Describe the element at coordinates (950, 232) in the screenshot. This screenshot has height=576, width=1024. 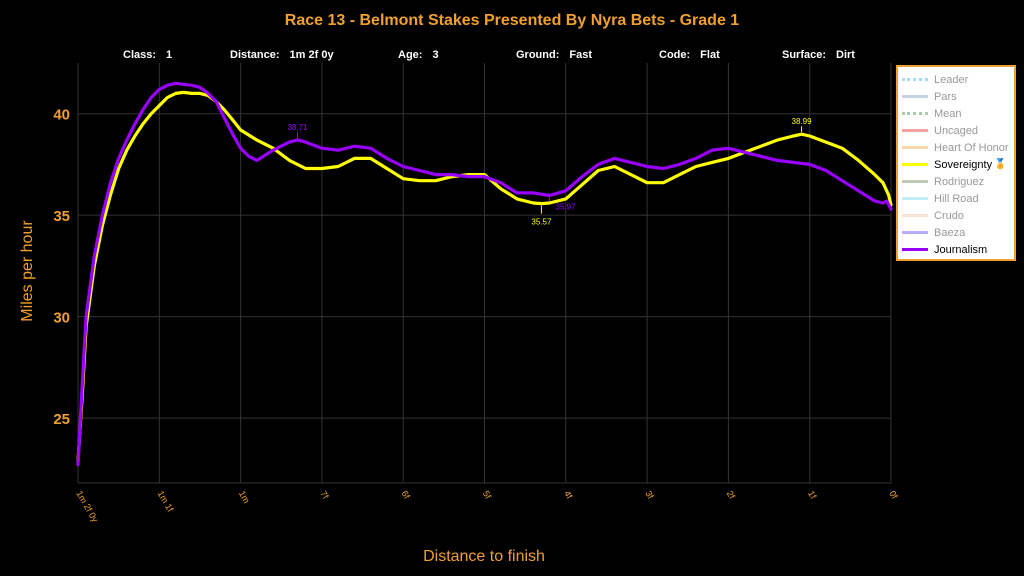
I see `legend-label: Baeza` at that location.